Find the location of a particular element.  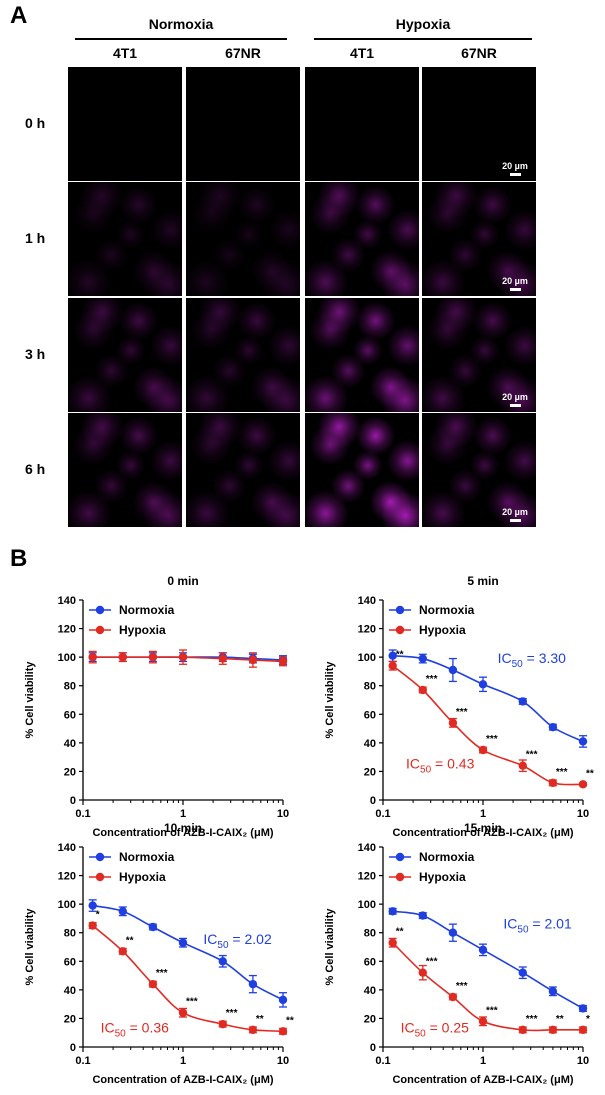

scale-bar: 20 µm is located at coordinates (515, 399).